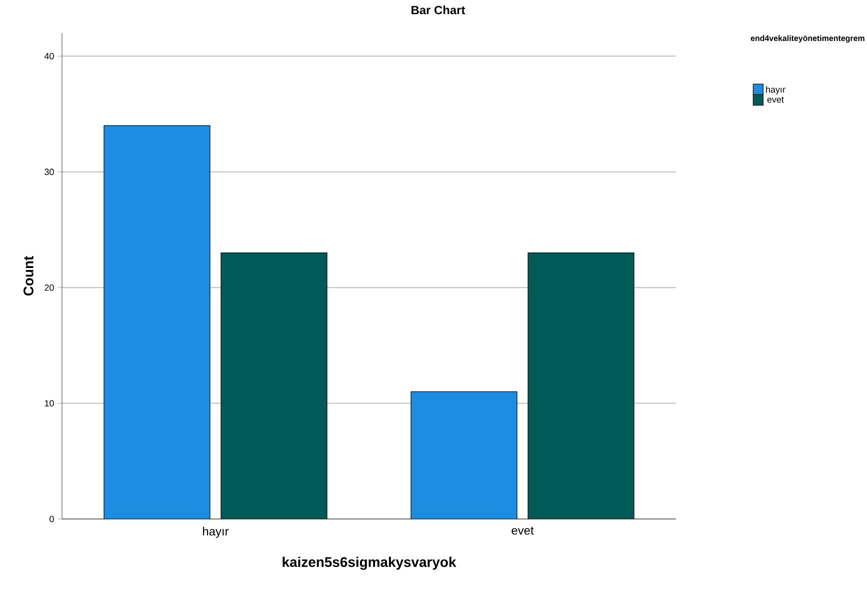  Describe the element at coordinates (52, 519) in the screenshot. I see `y-tick-label: 0` at that location.